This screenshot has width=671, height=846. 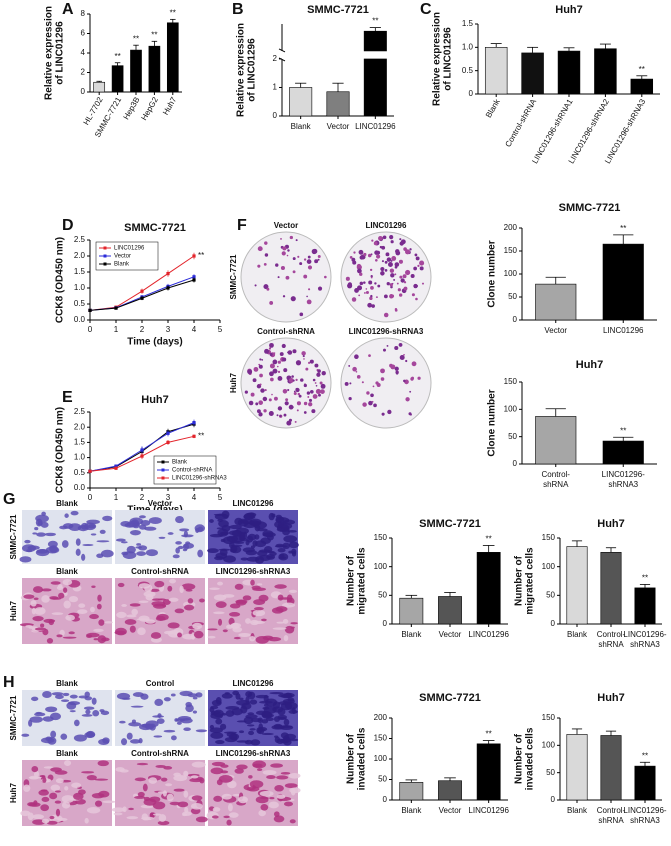 I want to click on y-tick-label: 1.0, so click(x=80, y=287).